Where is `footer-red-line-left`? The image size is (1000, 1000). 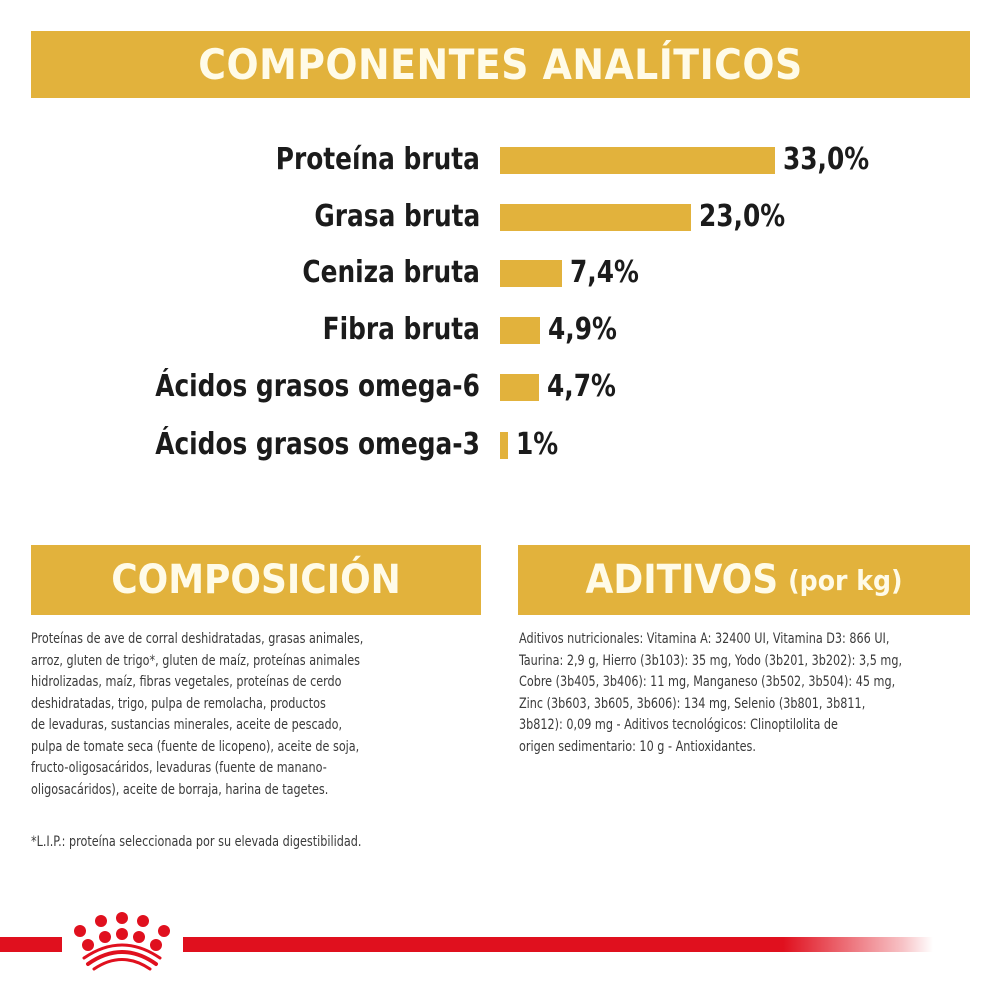
footer-red-line-left is located at coordinates (31, 944).